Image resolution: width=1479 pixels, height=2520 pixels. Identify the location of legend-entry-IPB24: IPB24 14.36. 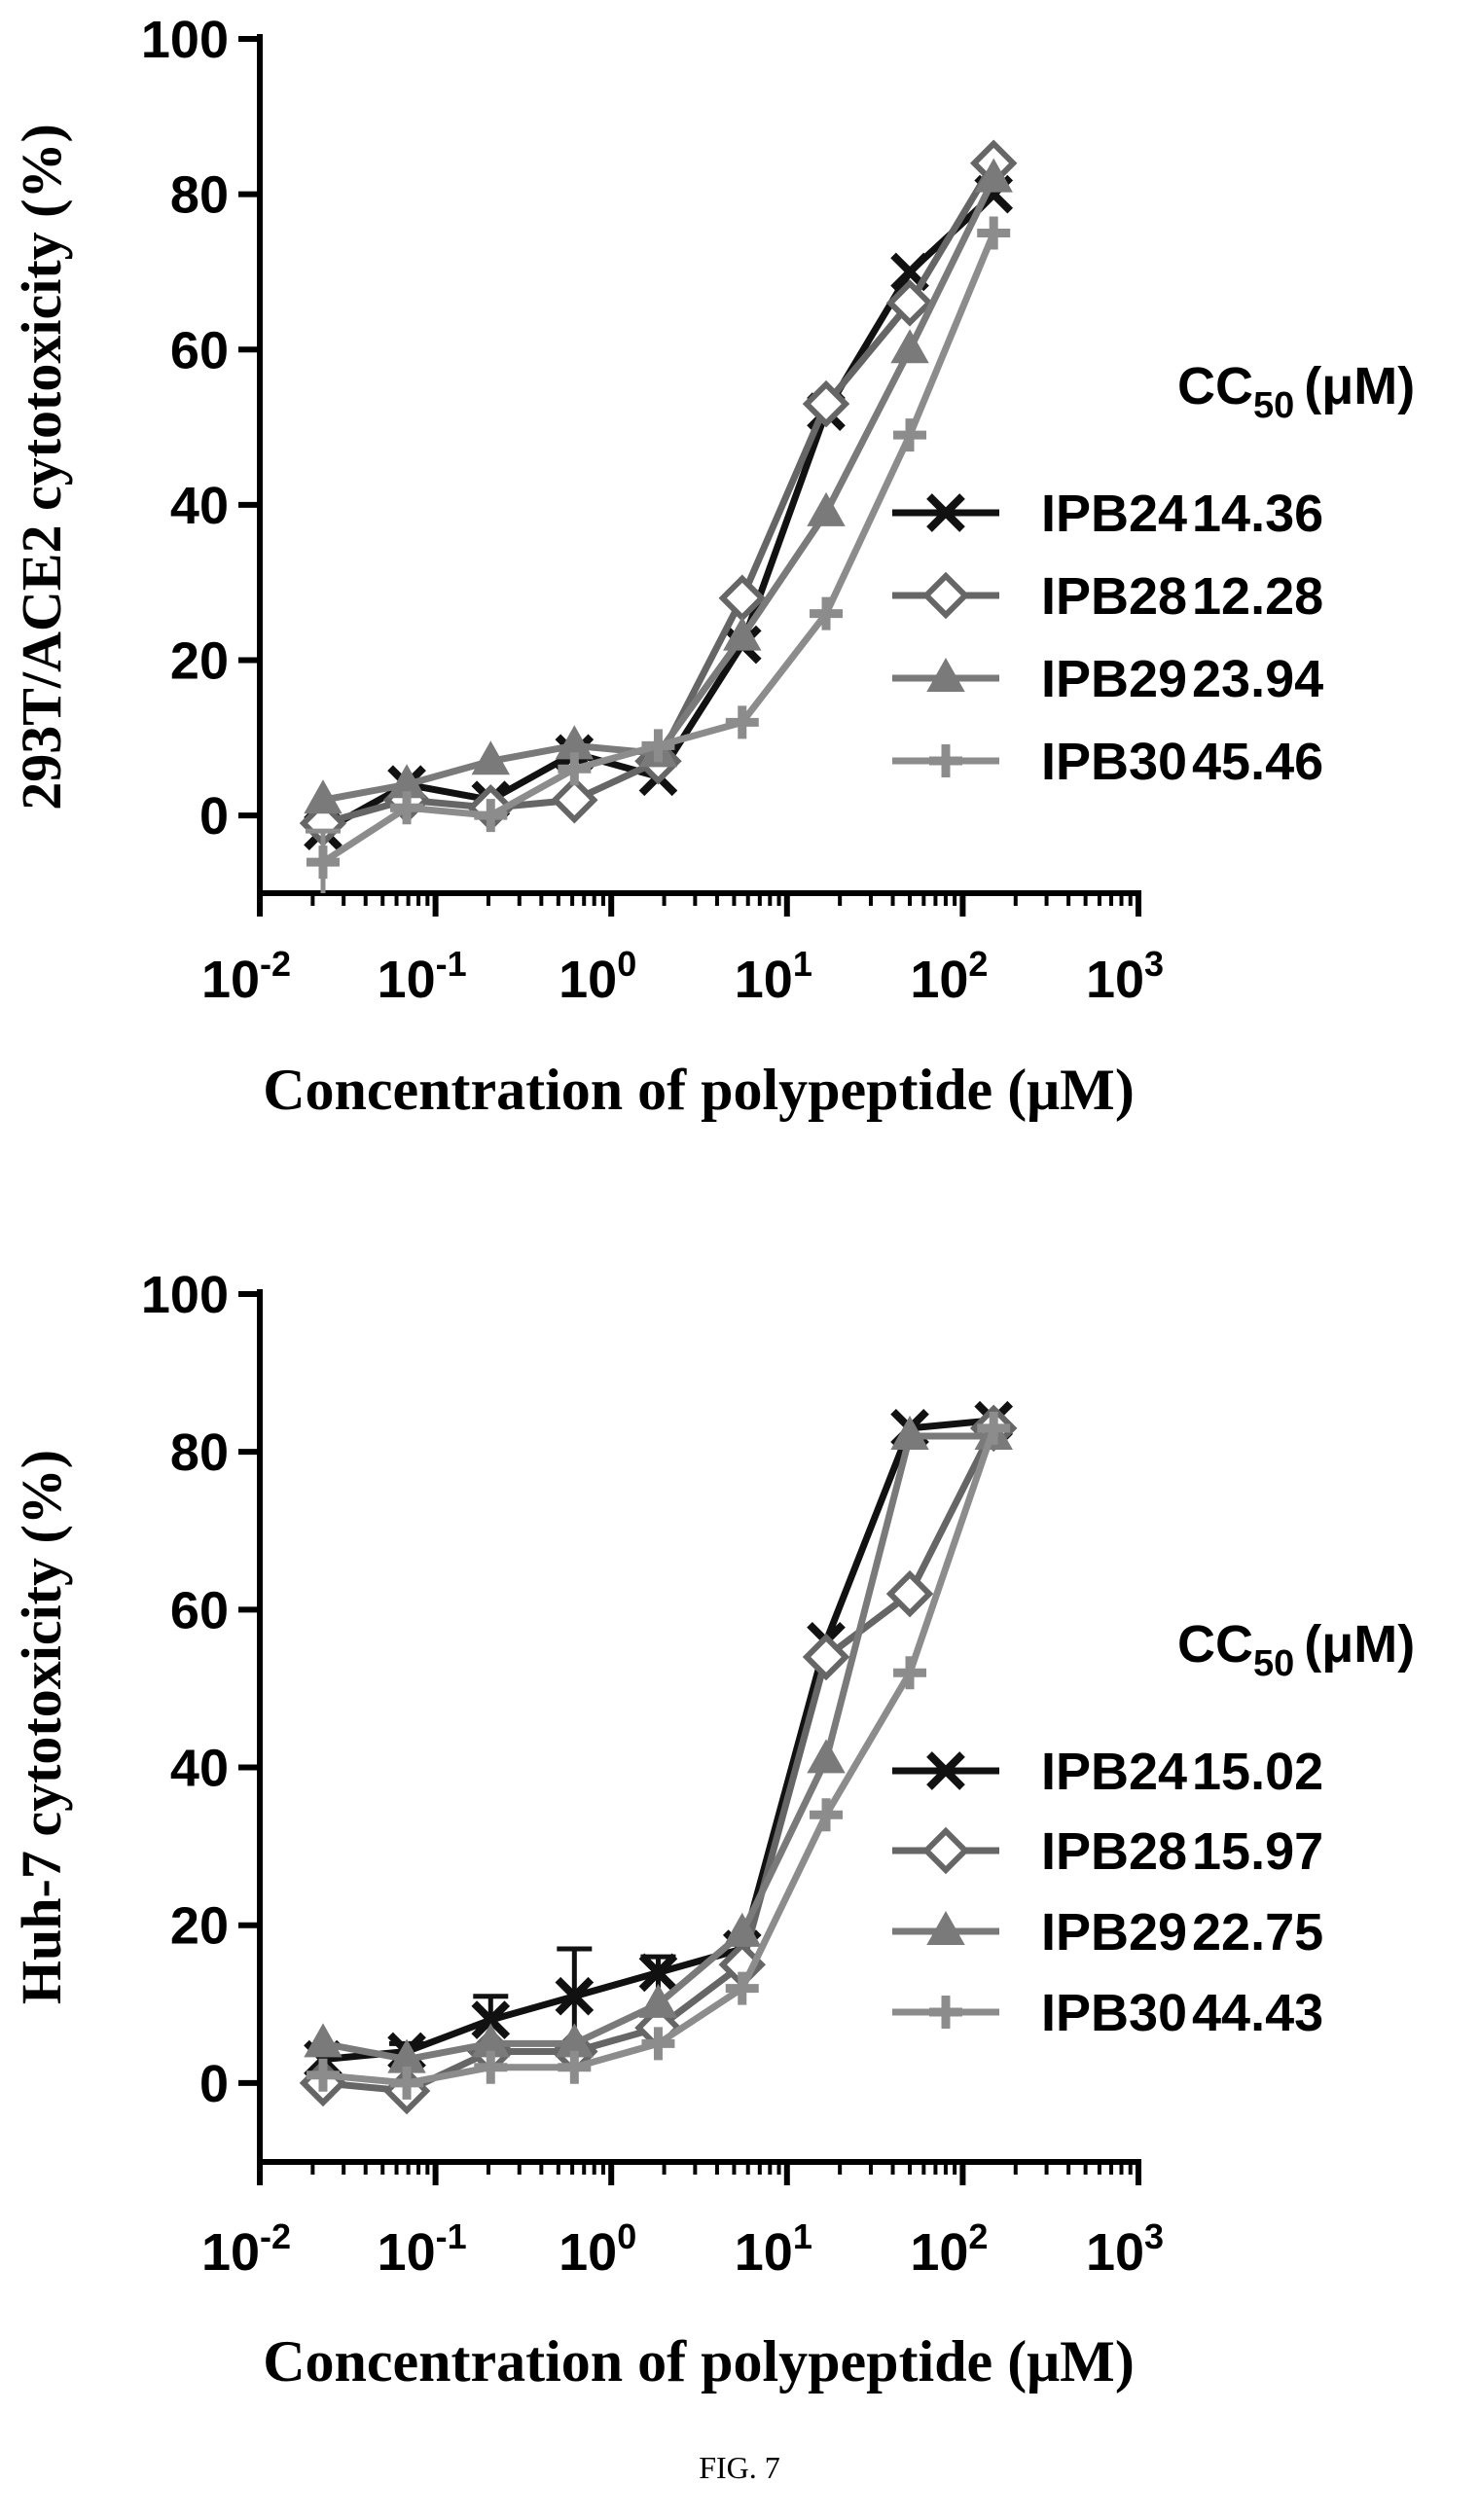
(1107, 514).